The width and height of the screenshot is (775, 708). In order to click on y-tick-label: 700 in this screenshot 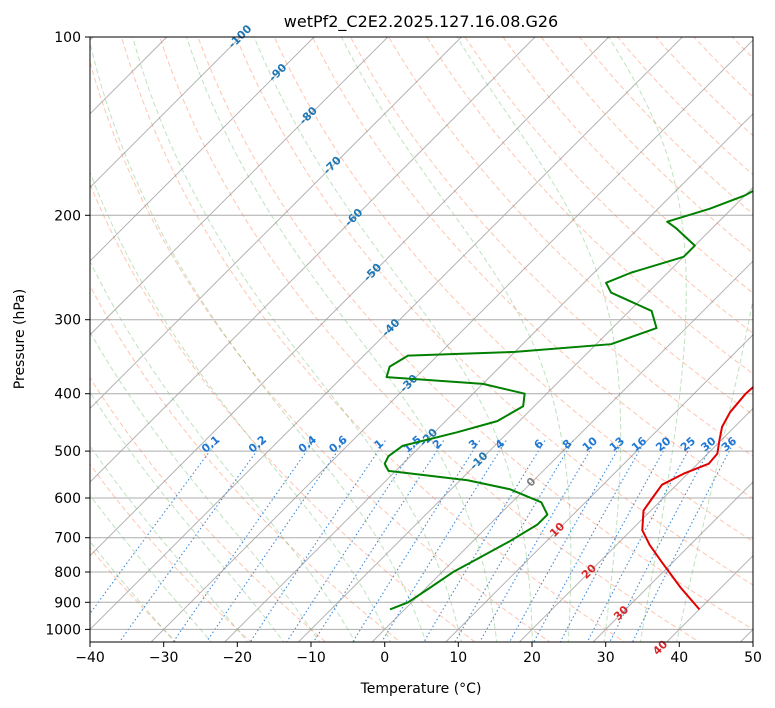, I will do `click(67, 539)`.